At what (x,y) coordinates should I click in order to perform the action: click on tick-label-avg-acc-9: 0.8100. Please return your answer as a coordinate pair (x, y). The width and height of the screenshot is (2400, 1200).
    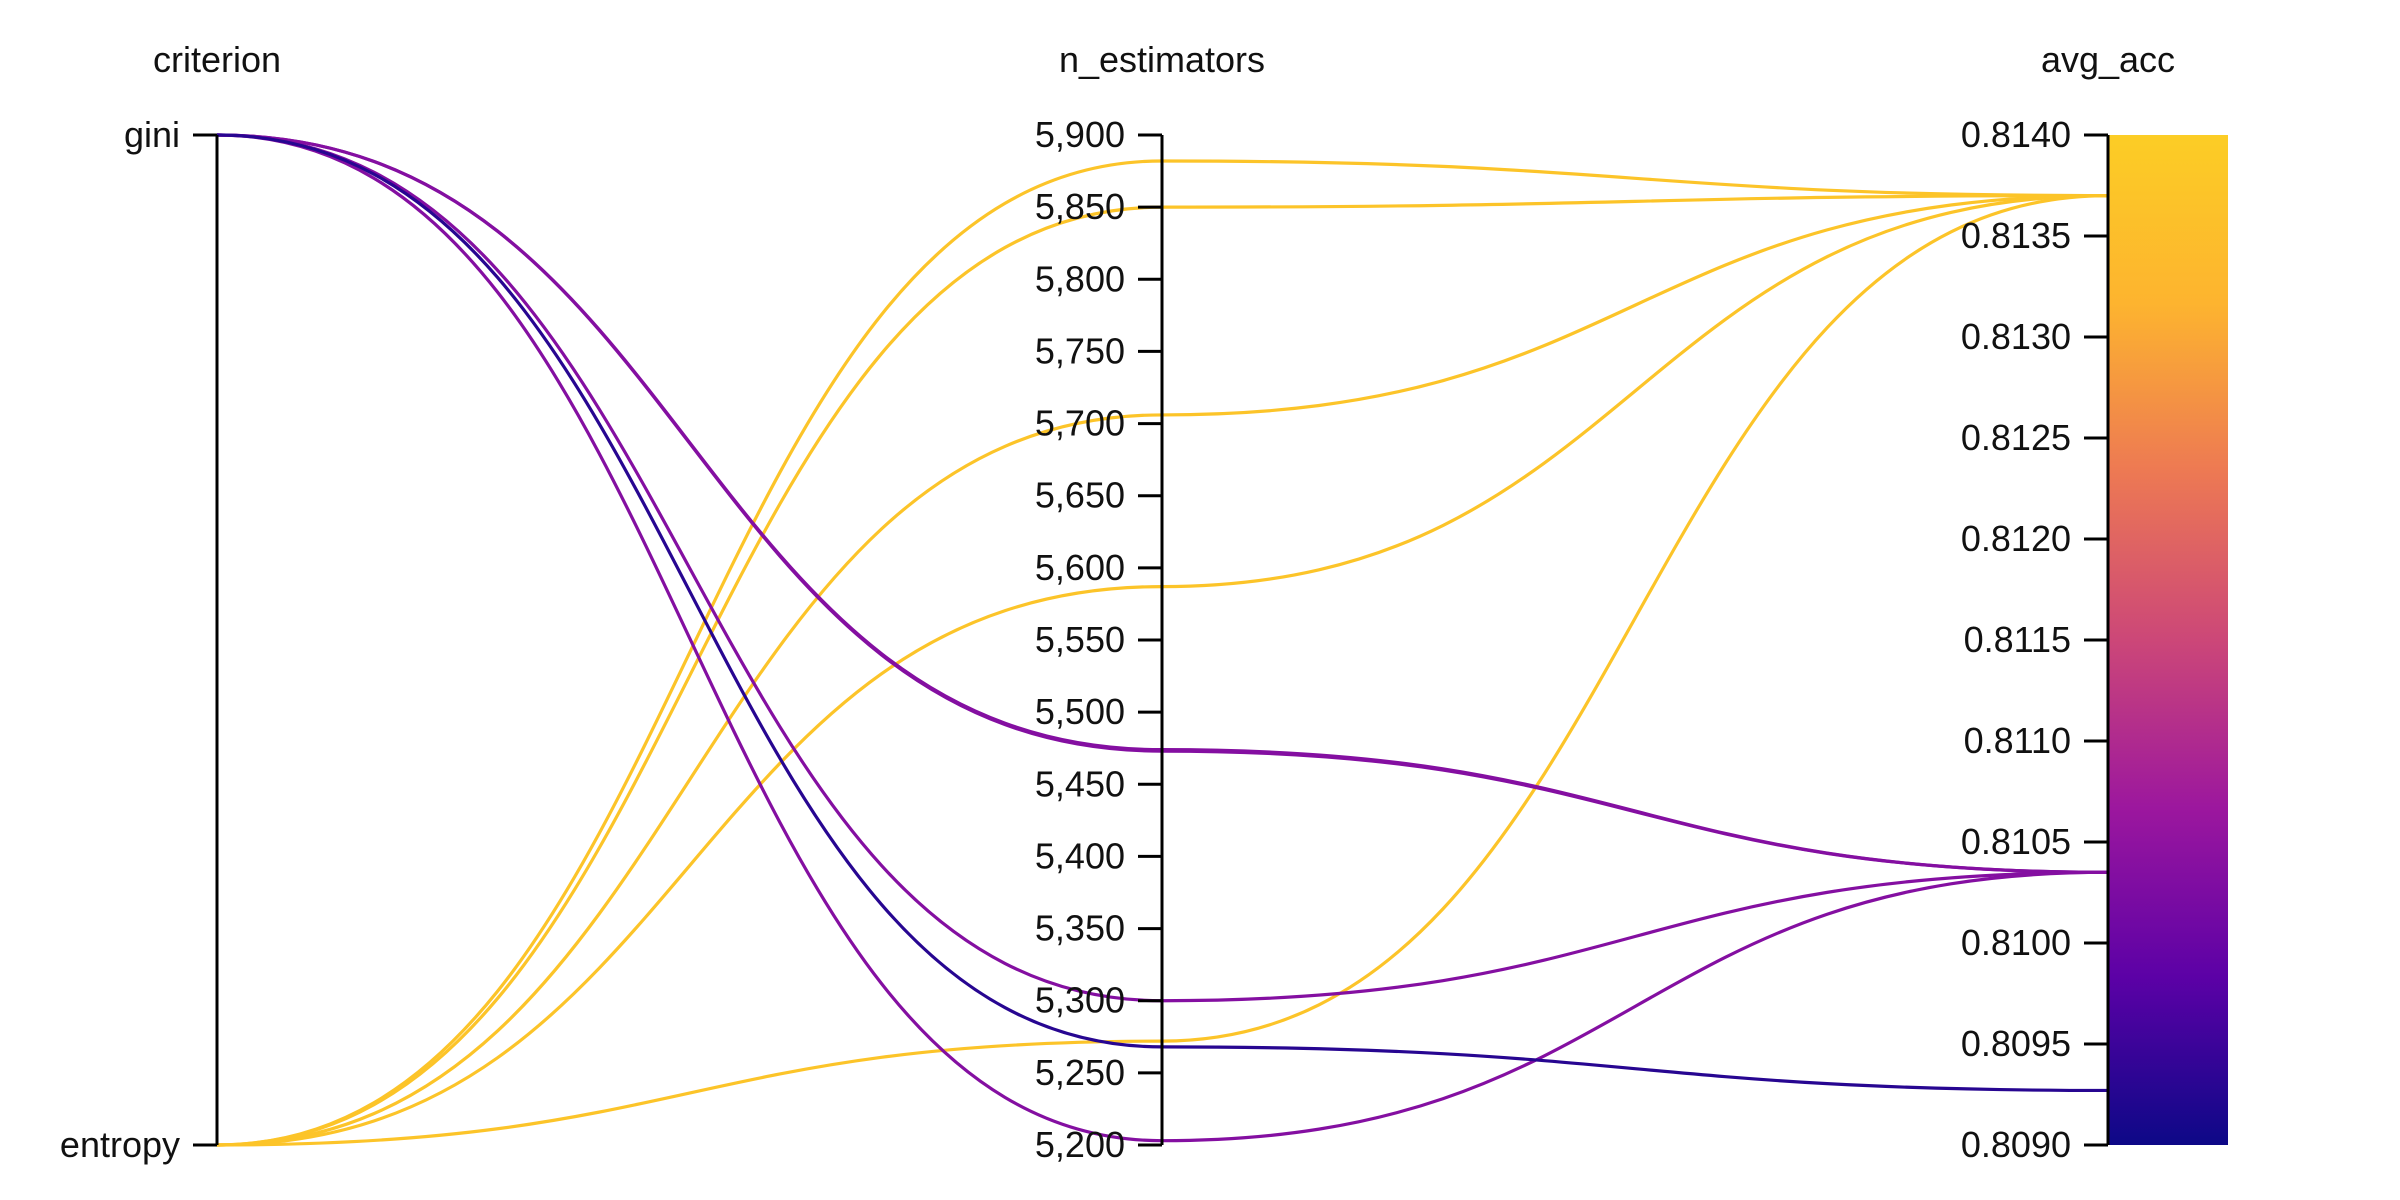
    Looking at the image, I should click on (2016, 942).